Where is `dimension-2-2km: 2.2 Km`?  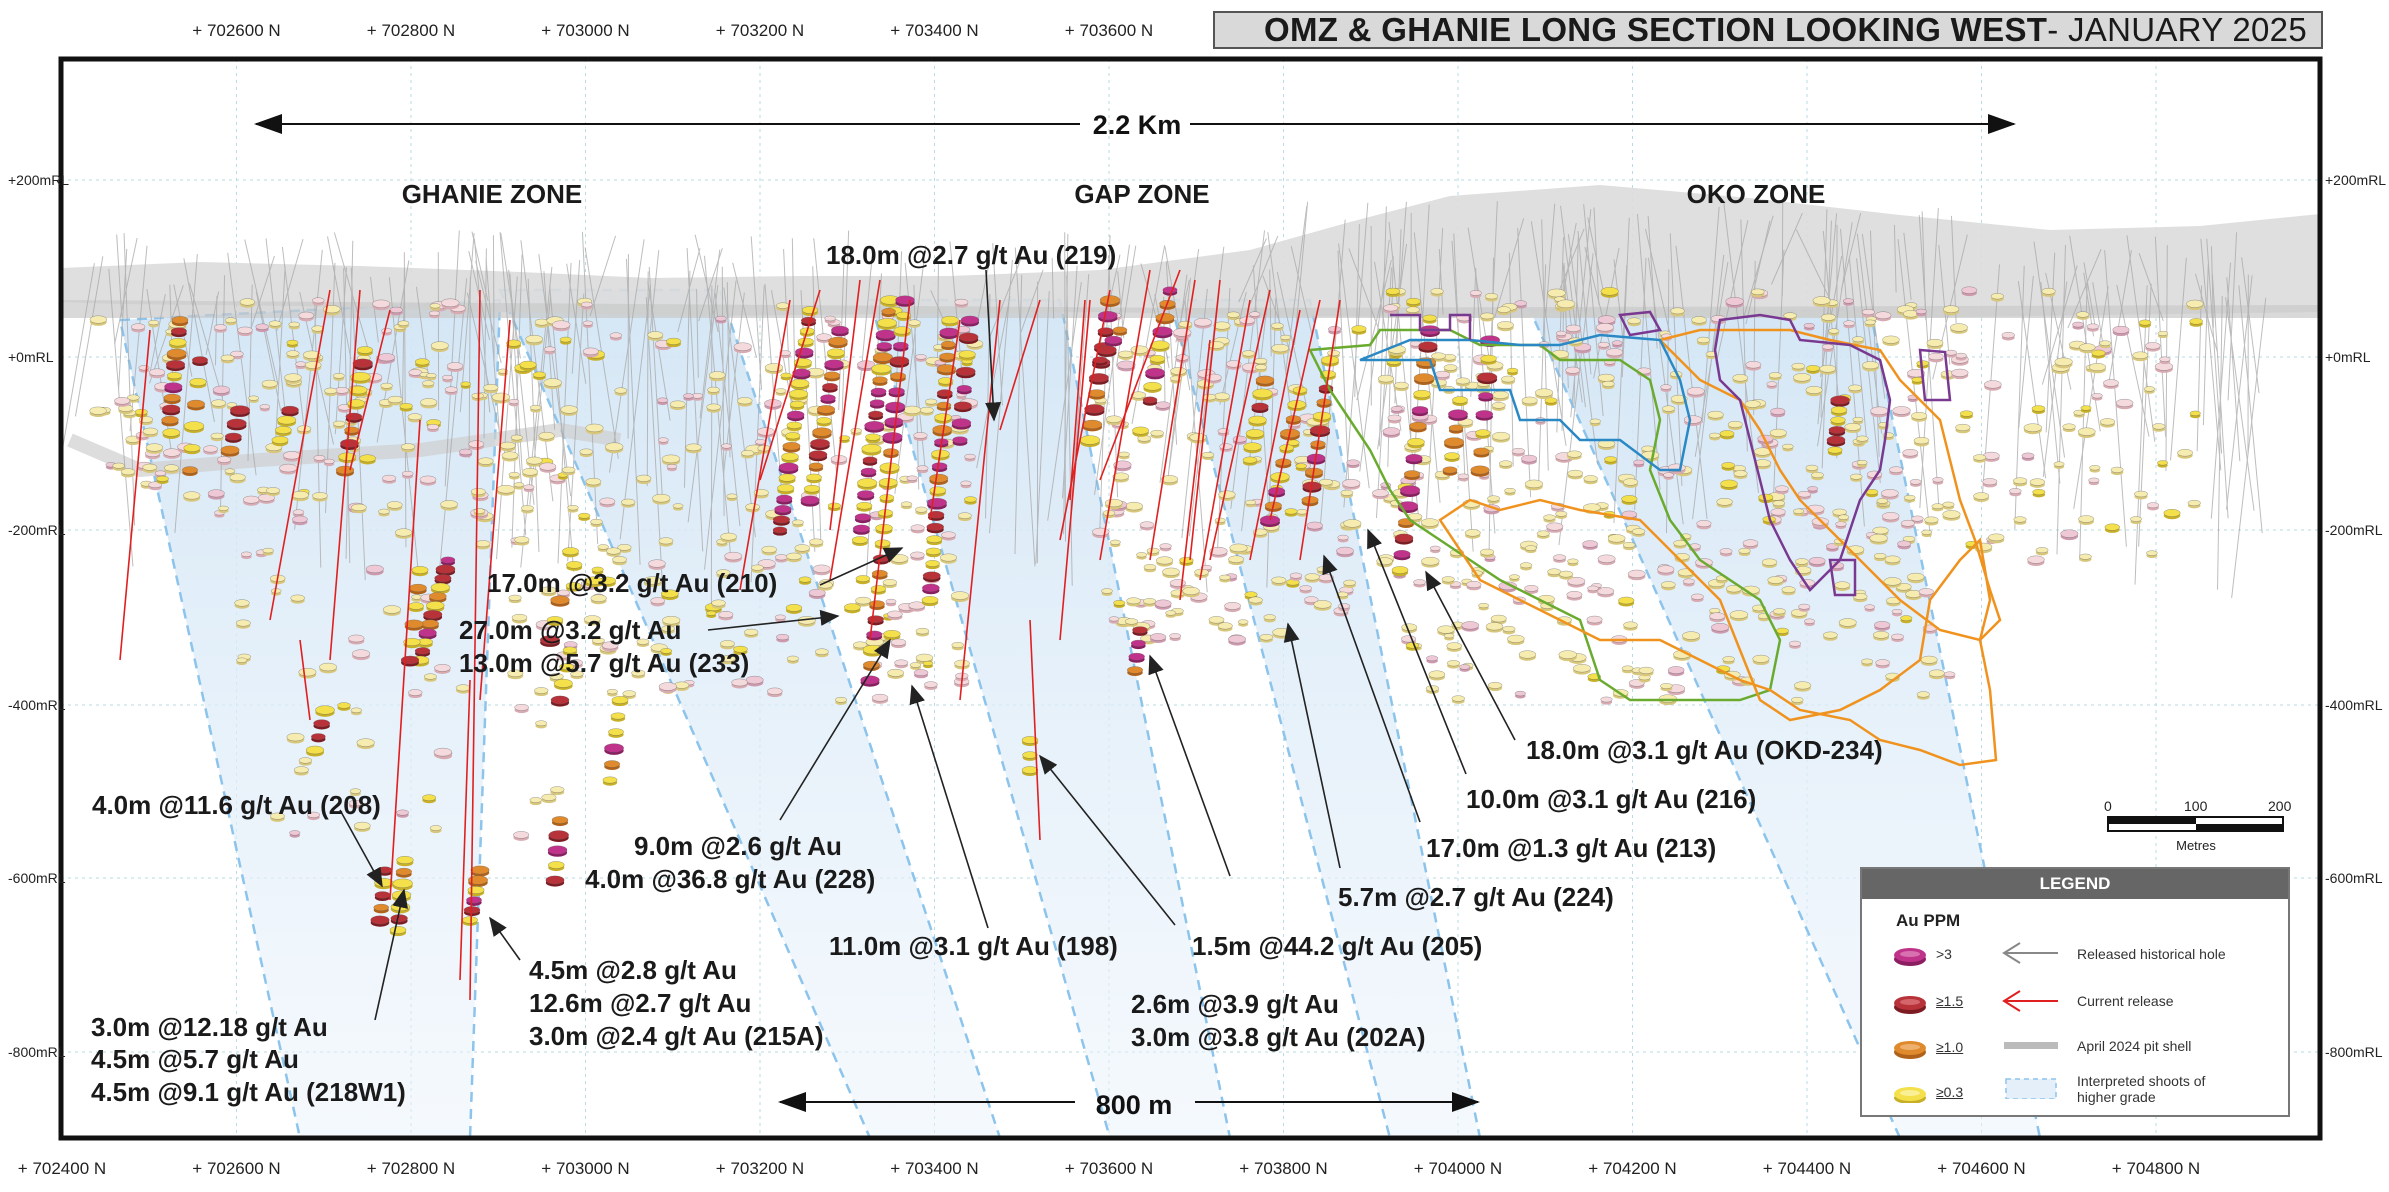 dimension-2-2km: 2.2 Km is located at coordinates (1135, 125).